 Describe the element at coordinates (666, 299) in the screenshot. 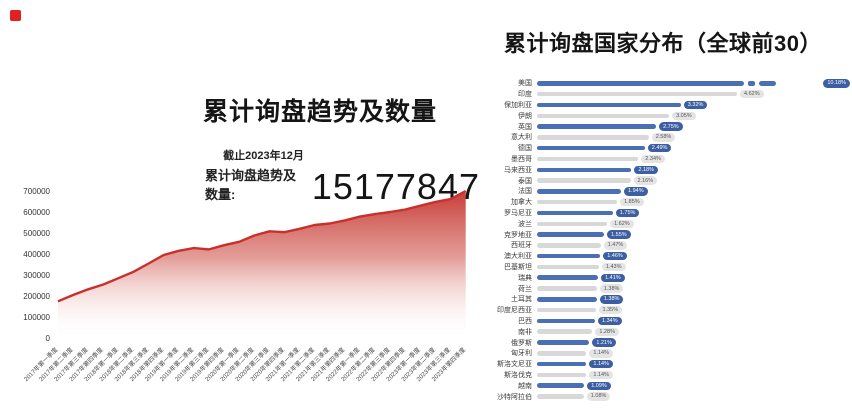

I see `bar-row: 土耳其 1.38%` at that location.